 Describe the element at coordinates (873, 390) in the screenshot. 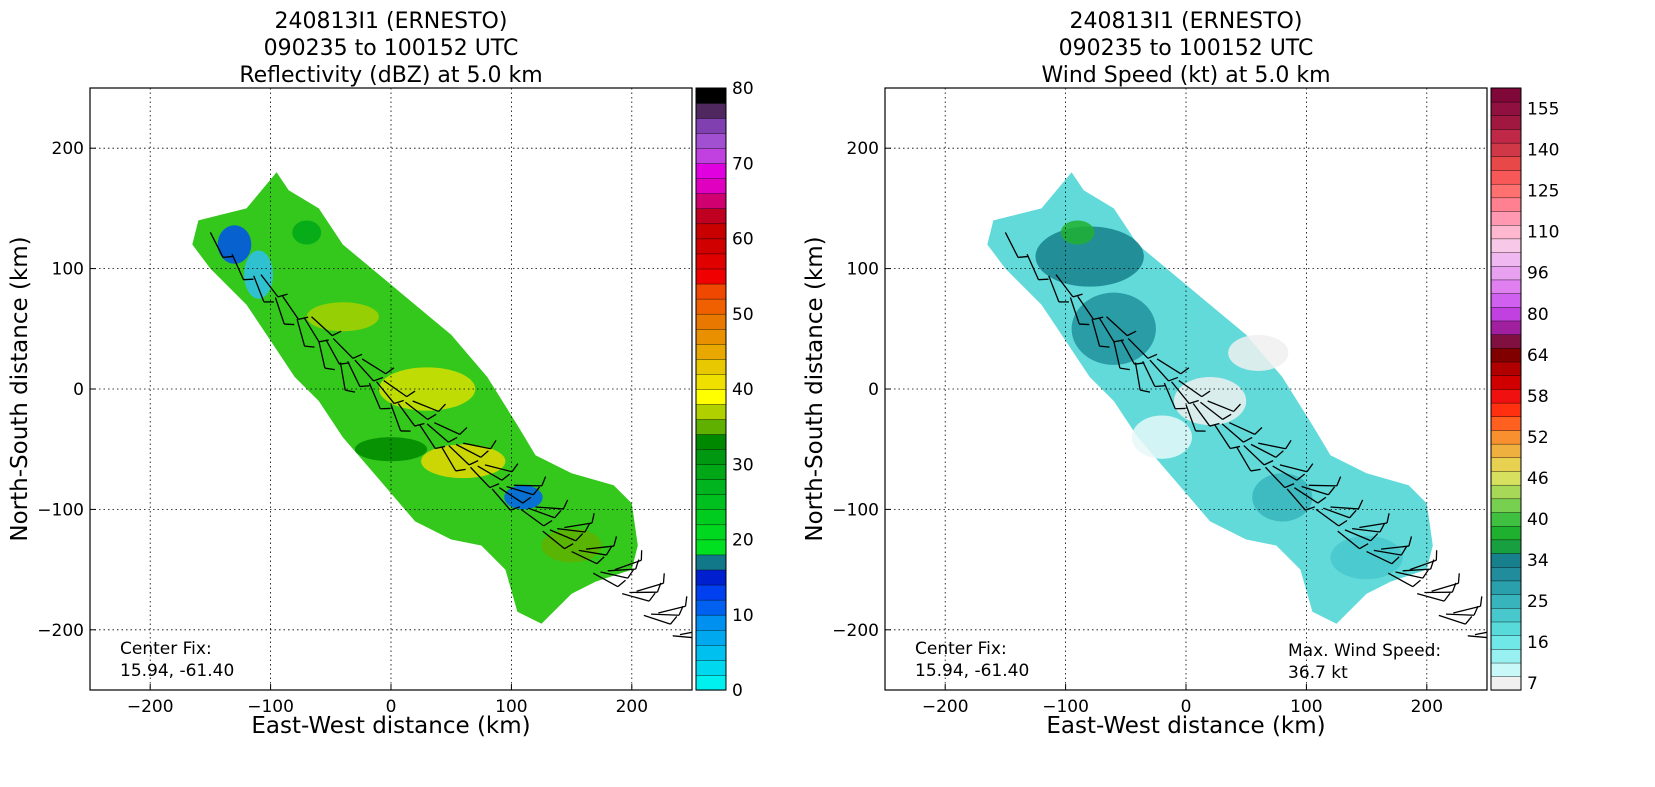

I see `wind-y-tick-label: 0` at that location.